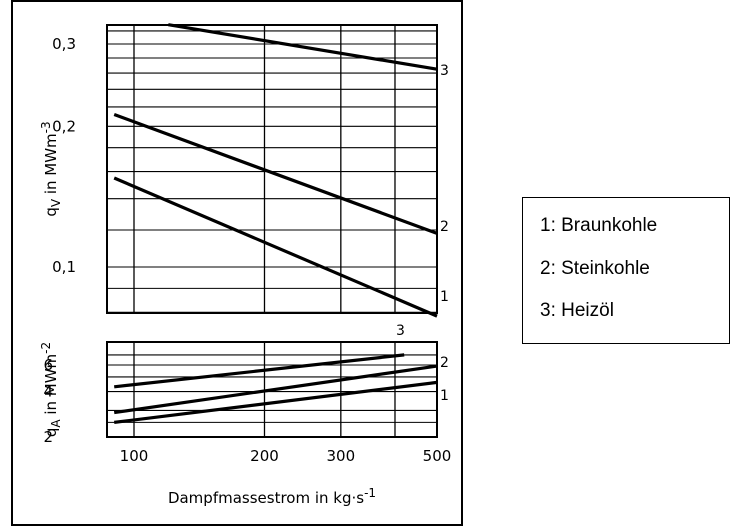  Describe the element at coordinates (48, 437) in the screenshot. I see `y-tick-label: 2` at that location.